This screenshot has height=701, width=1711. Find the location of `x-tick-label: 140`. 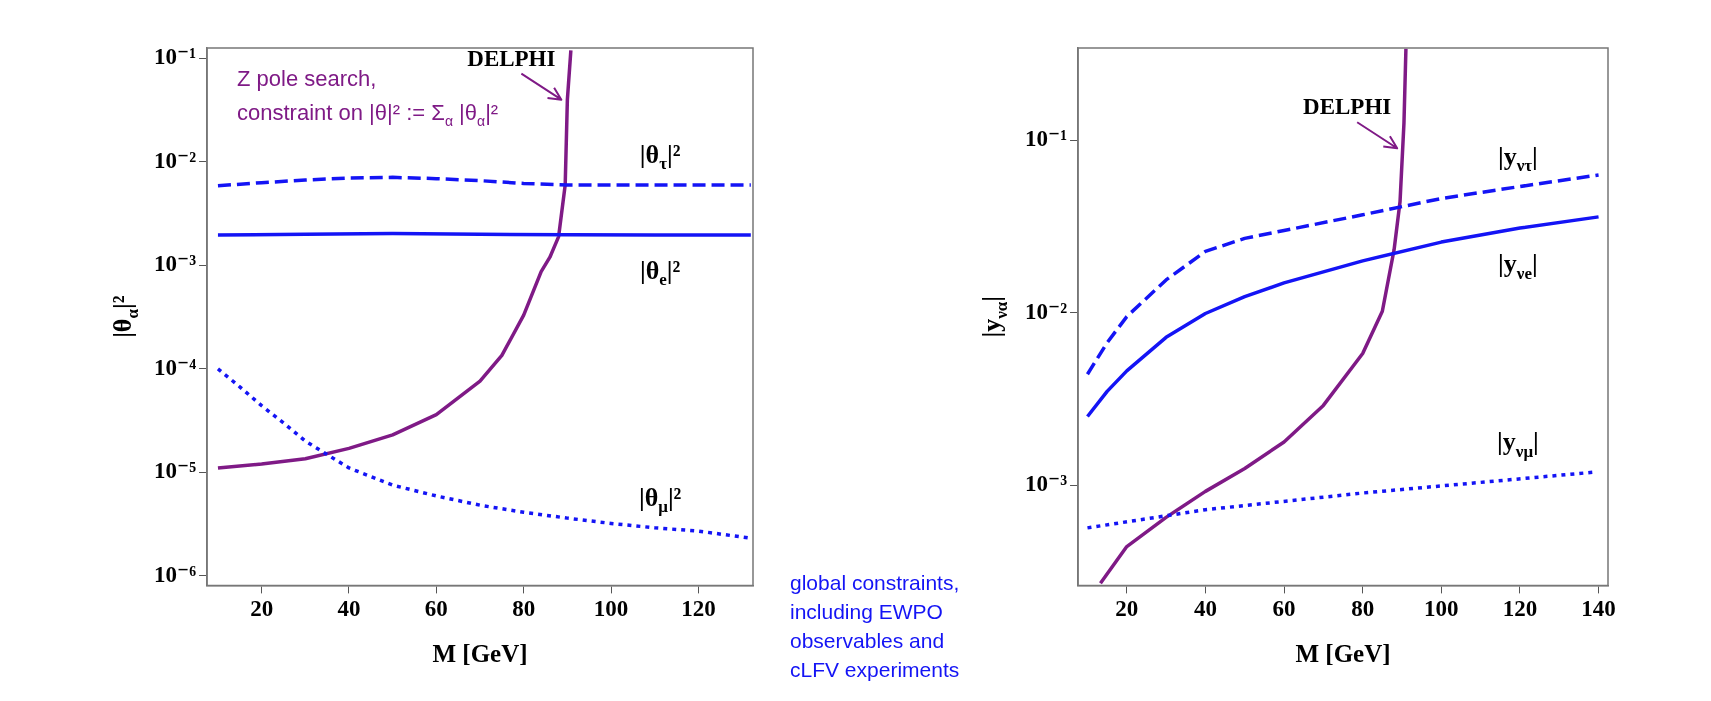

x-tick-label: 140 is located at coordinates (1598, 609).